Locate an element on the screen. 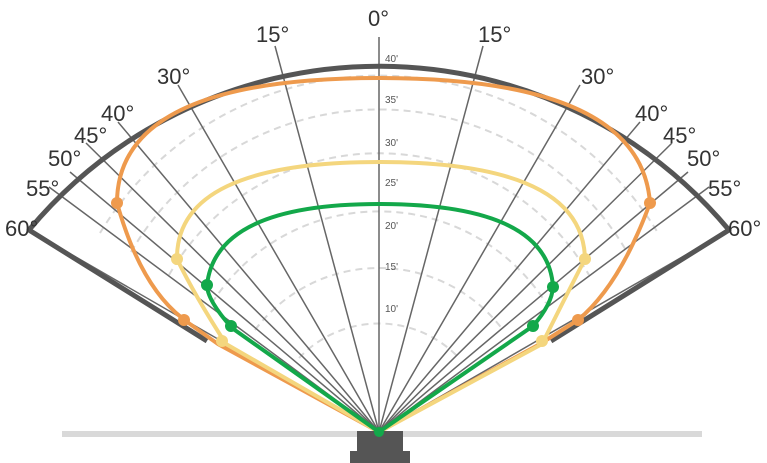 This screenshot has height=463, width=767. angle-label-right-50: 50° is located at coordinates (703, 158).